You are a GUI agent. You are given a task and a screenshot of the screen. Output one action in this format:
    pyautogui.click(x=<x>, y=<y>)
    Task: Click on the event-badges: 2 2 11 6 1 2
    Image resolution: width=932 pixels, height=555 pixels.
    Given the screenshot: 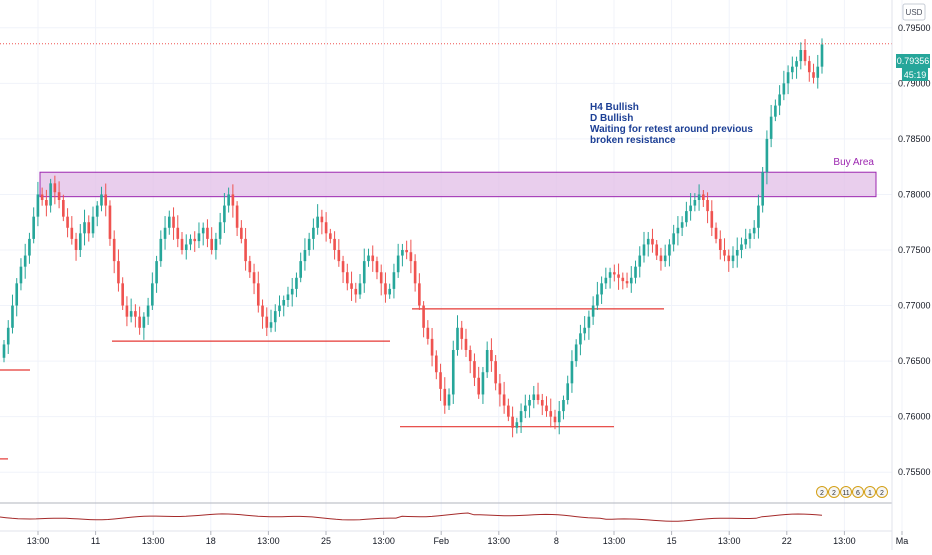 What is the action you would take?
    pyautogui.click(x=852, y=492)
    